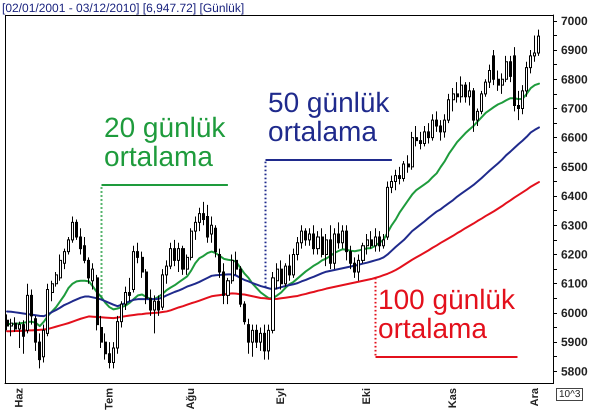 Image resolution: width=600 pixels, height=413 pixels. Describe the element at coordinates (19, 398) in the screenshot. I see `x-tick-label: Haz` at that location.